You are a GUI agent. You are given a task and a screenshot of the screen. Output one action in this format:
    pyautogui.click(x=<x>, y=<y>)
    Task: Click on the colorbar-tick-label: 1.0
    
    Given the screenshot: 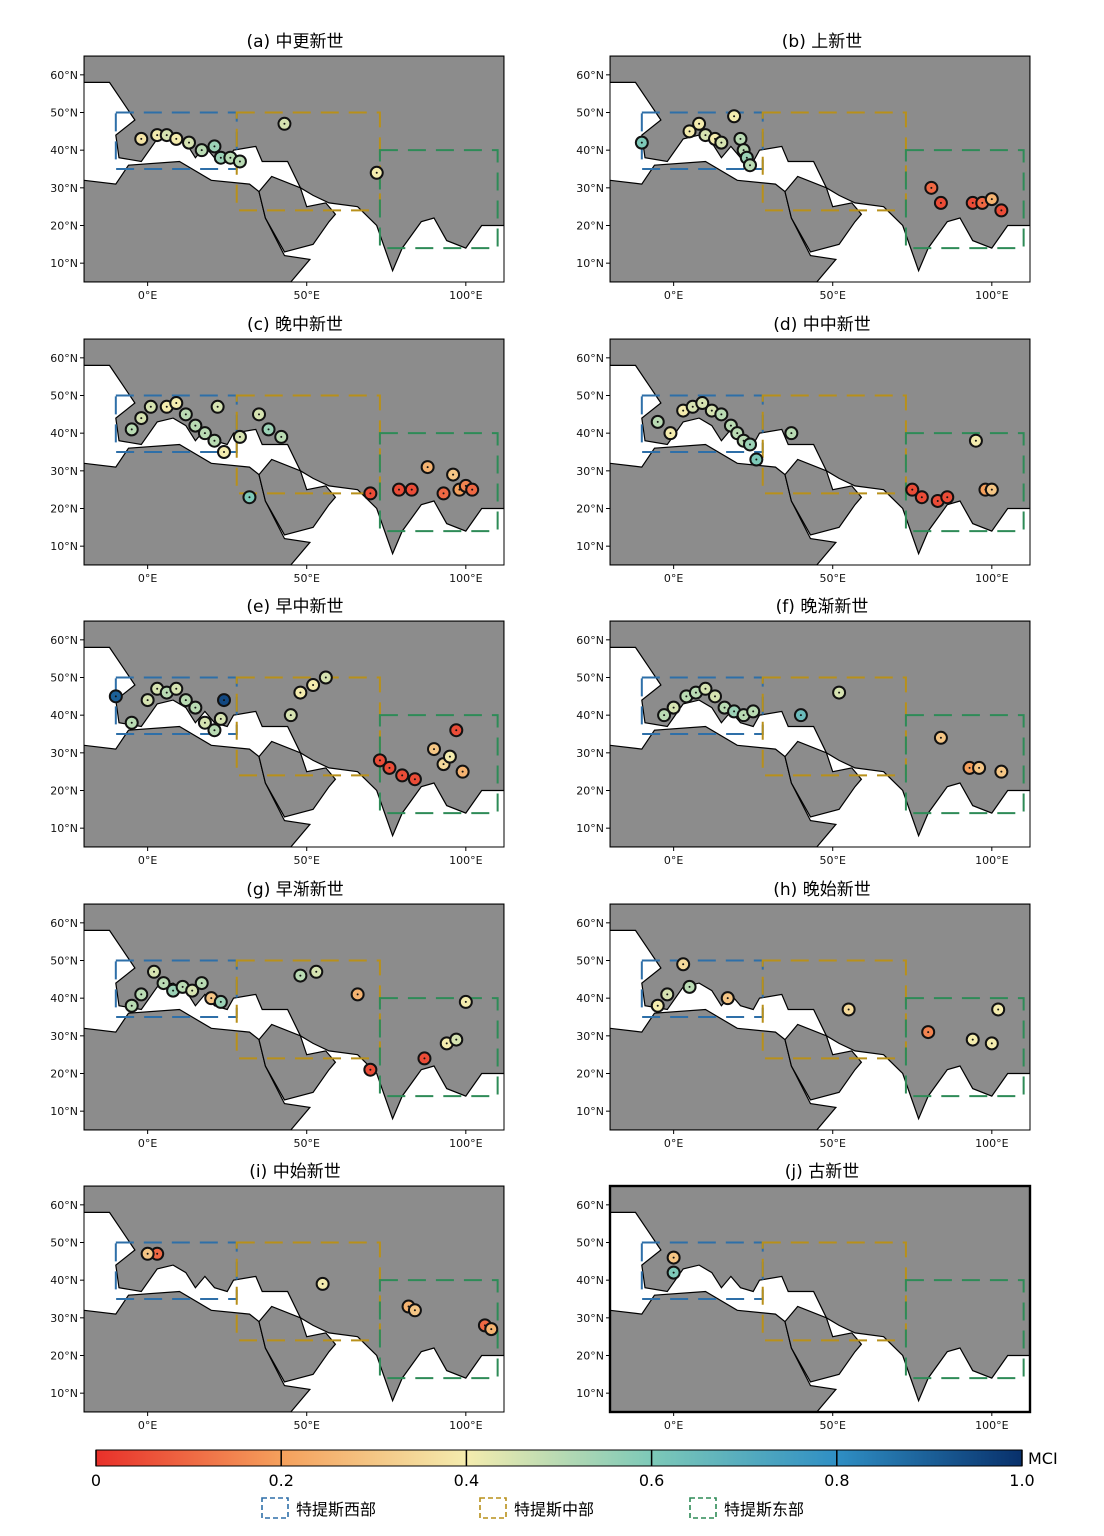 What is the action you would take?
    pyautogui.click(x=1021, y=1480)
    